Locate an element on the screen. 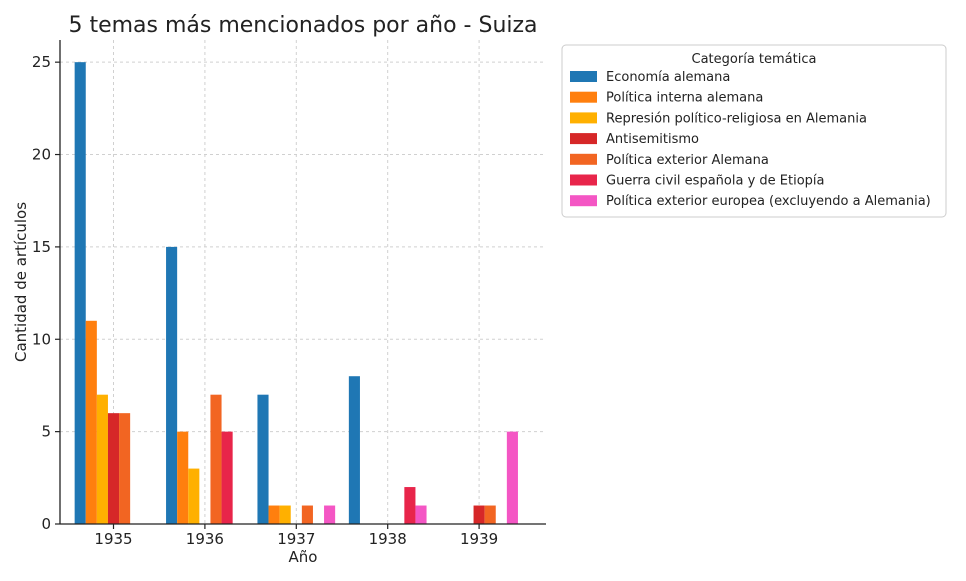 The width and height of the screenshot is (966, 581). x-tick-label: 1937 is located at coordinates (296, 539).